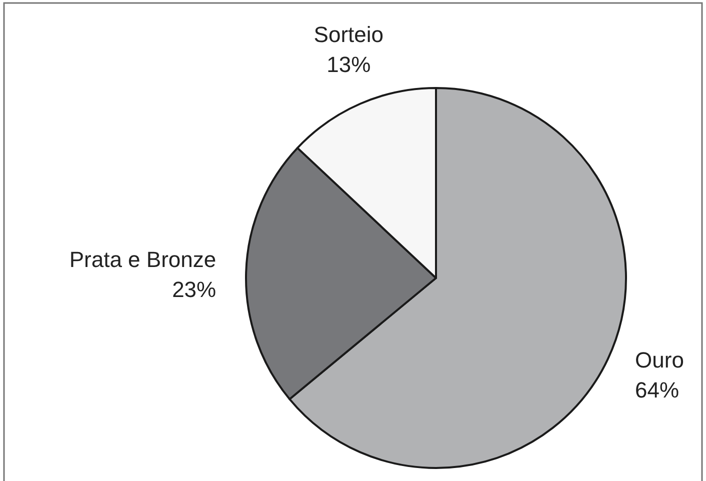  I want to click on data-label: 64%, so click(657, 390).